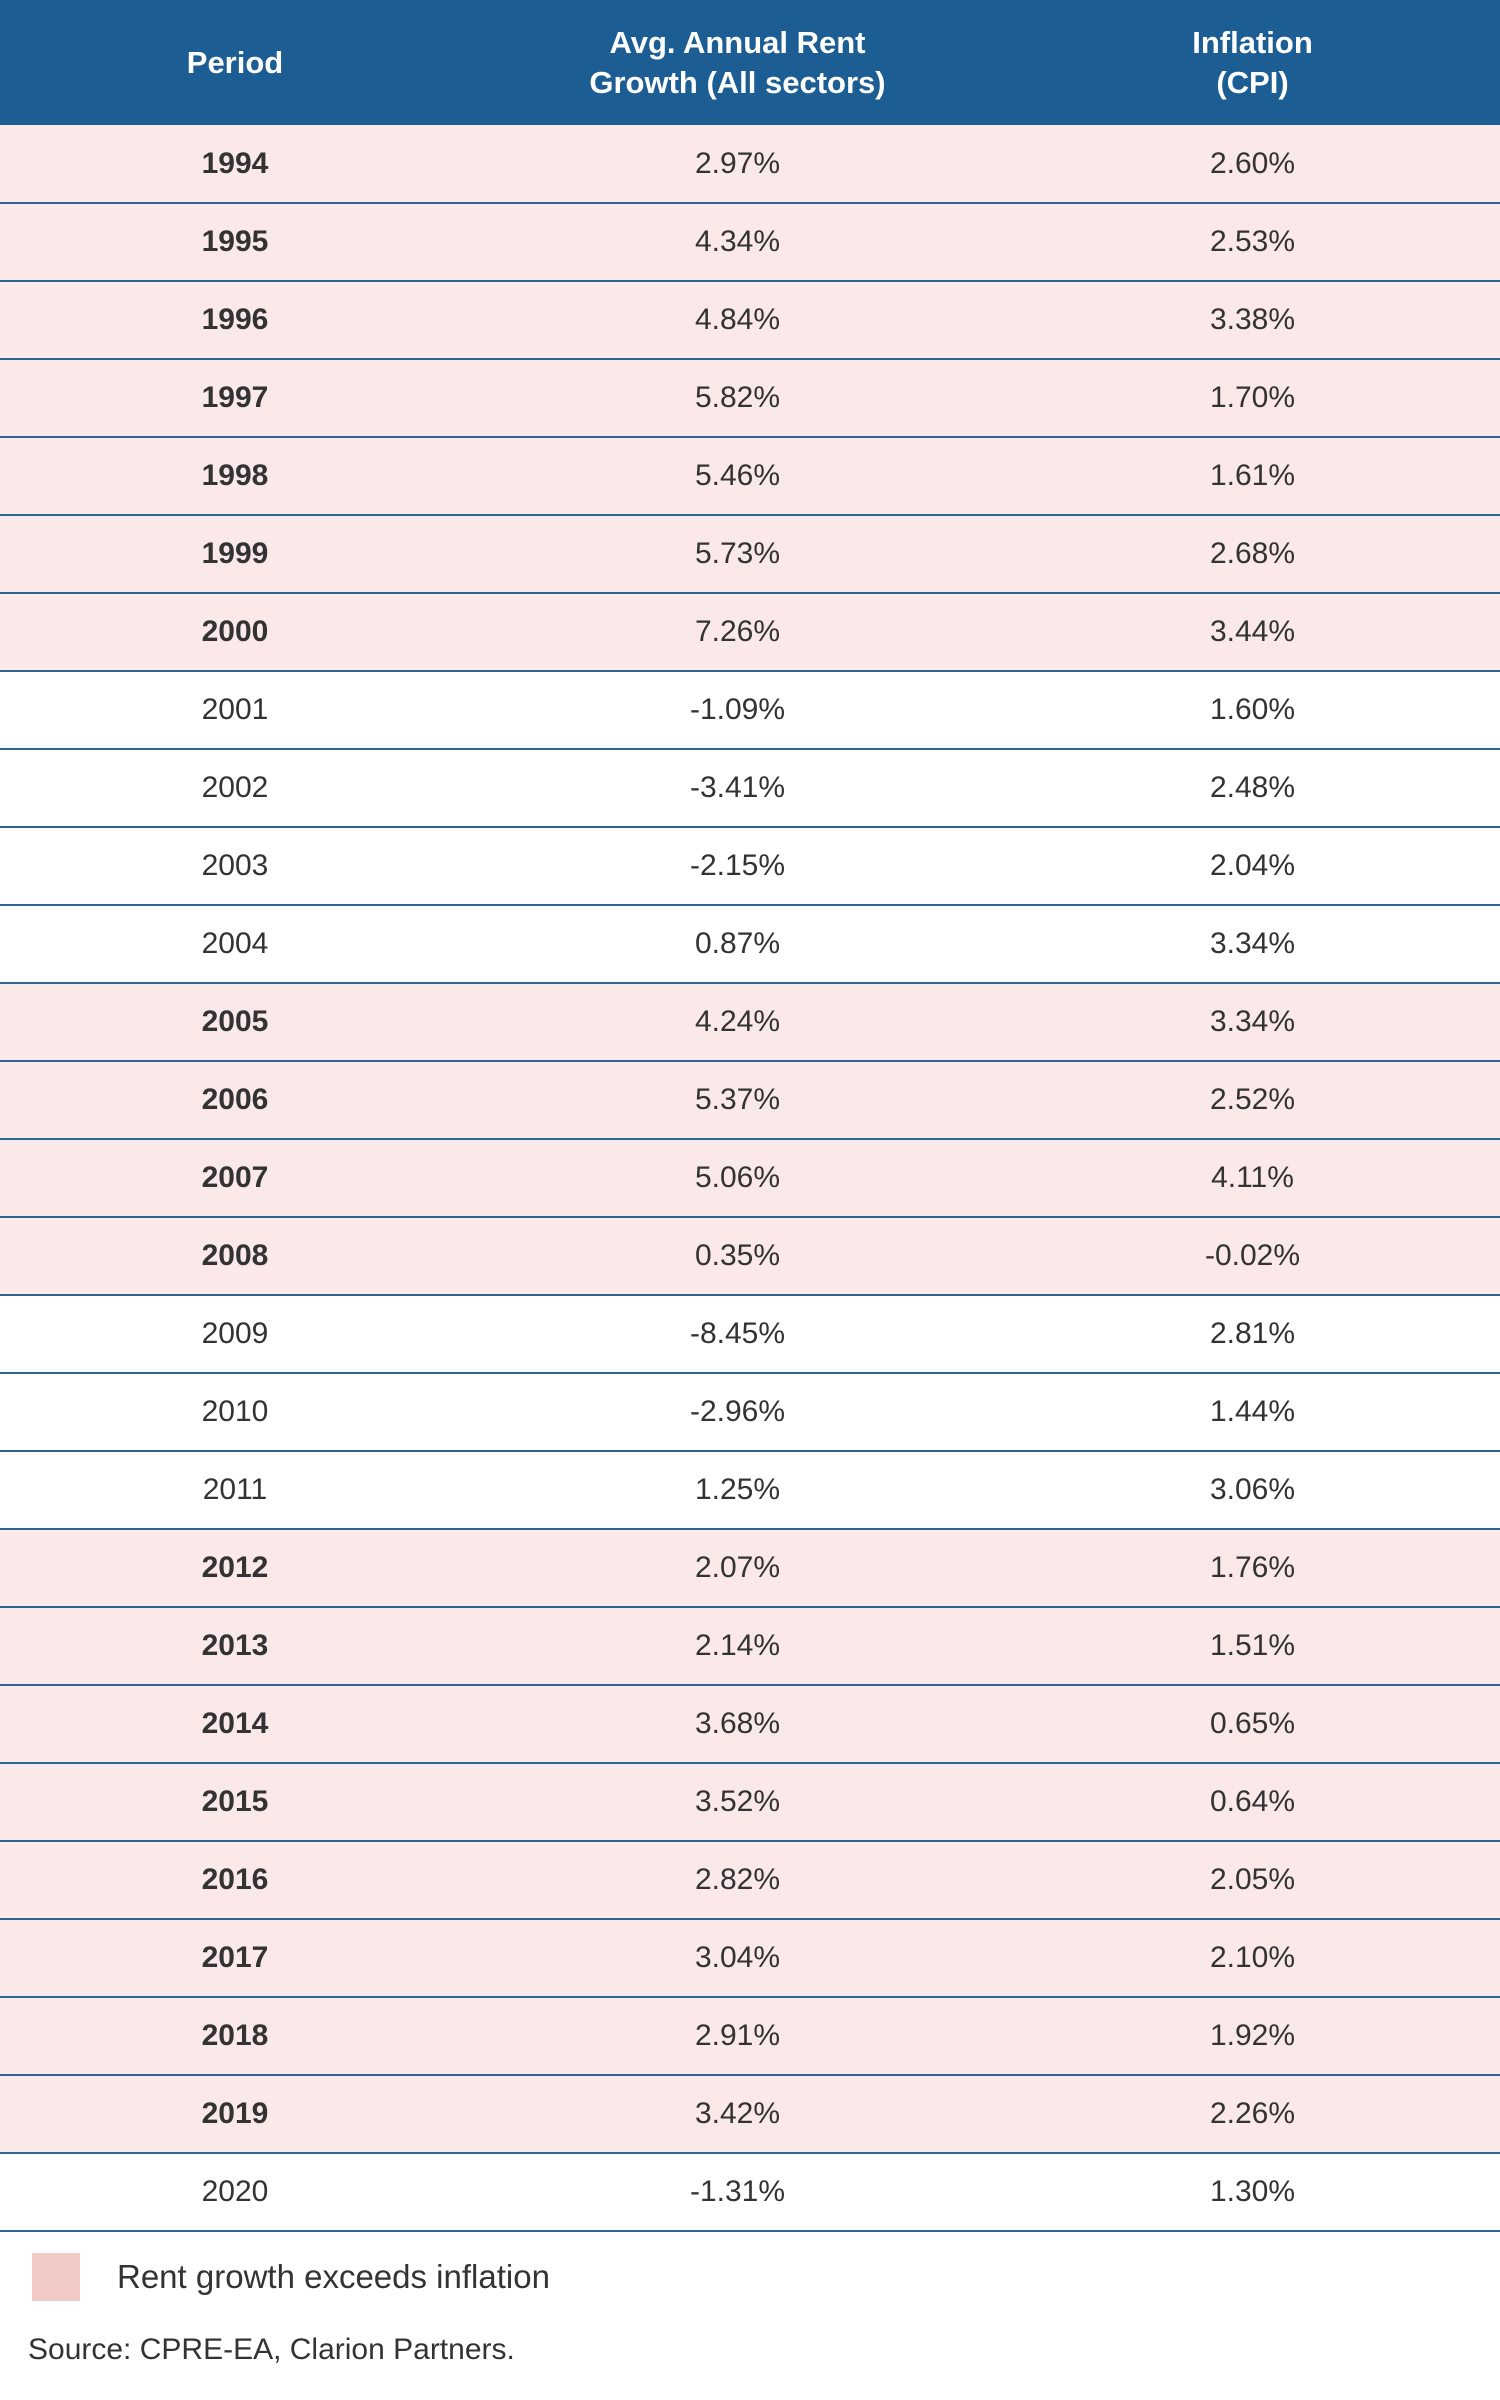  I want to click on rent-growth-cell: 5.73%, so click(737, 553).